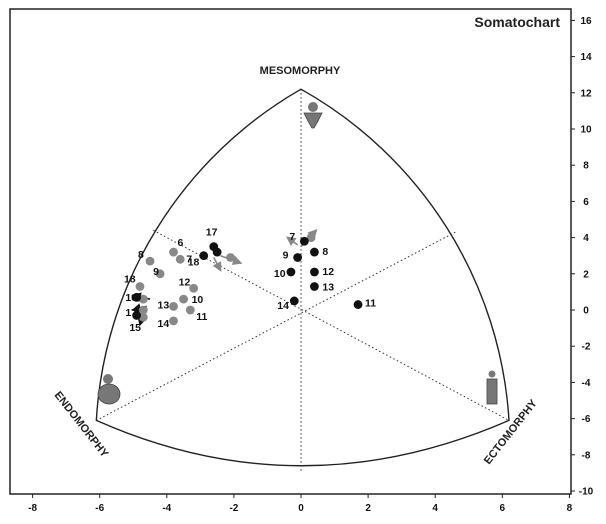  Describe the element at coordinates (233, 508) in the screenshot. I see `x-tick-label: -2` at that location.